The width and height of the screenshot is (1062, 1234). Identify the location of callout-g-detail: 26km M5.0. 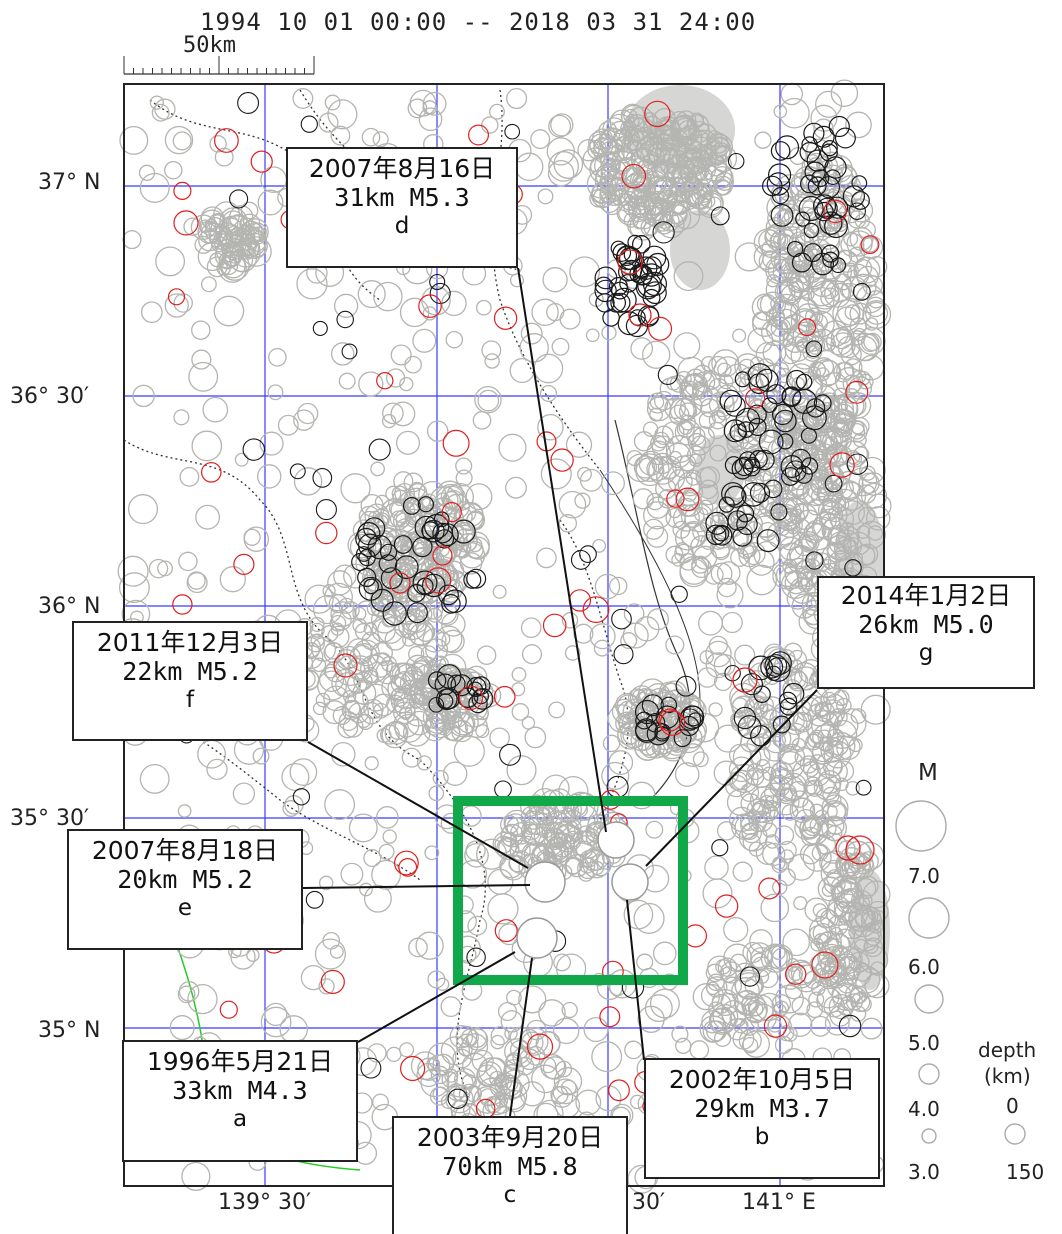
(926, 624).